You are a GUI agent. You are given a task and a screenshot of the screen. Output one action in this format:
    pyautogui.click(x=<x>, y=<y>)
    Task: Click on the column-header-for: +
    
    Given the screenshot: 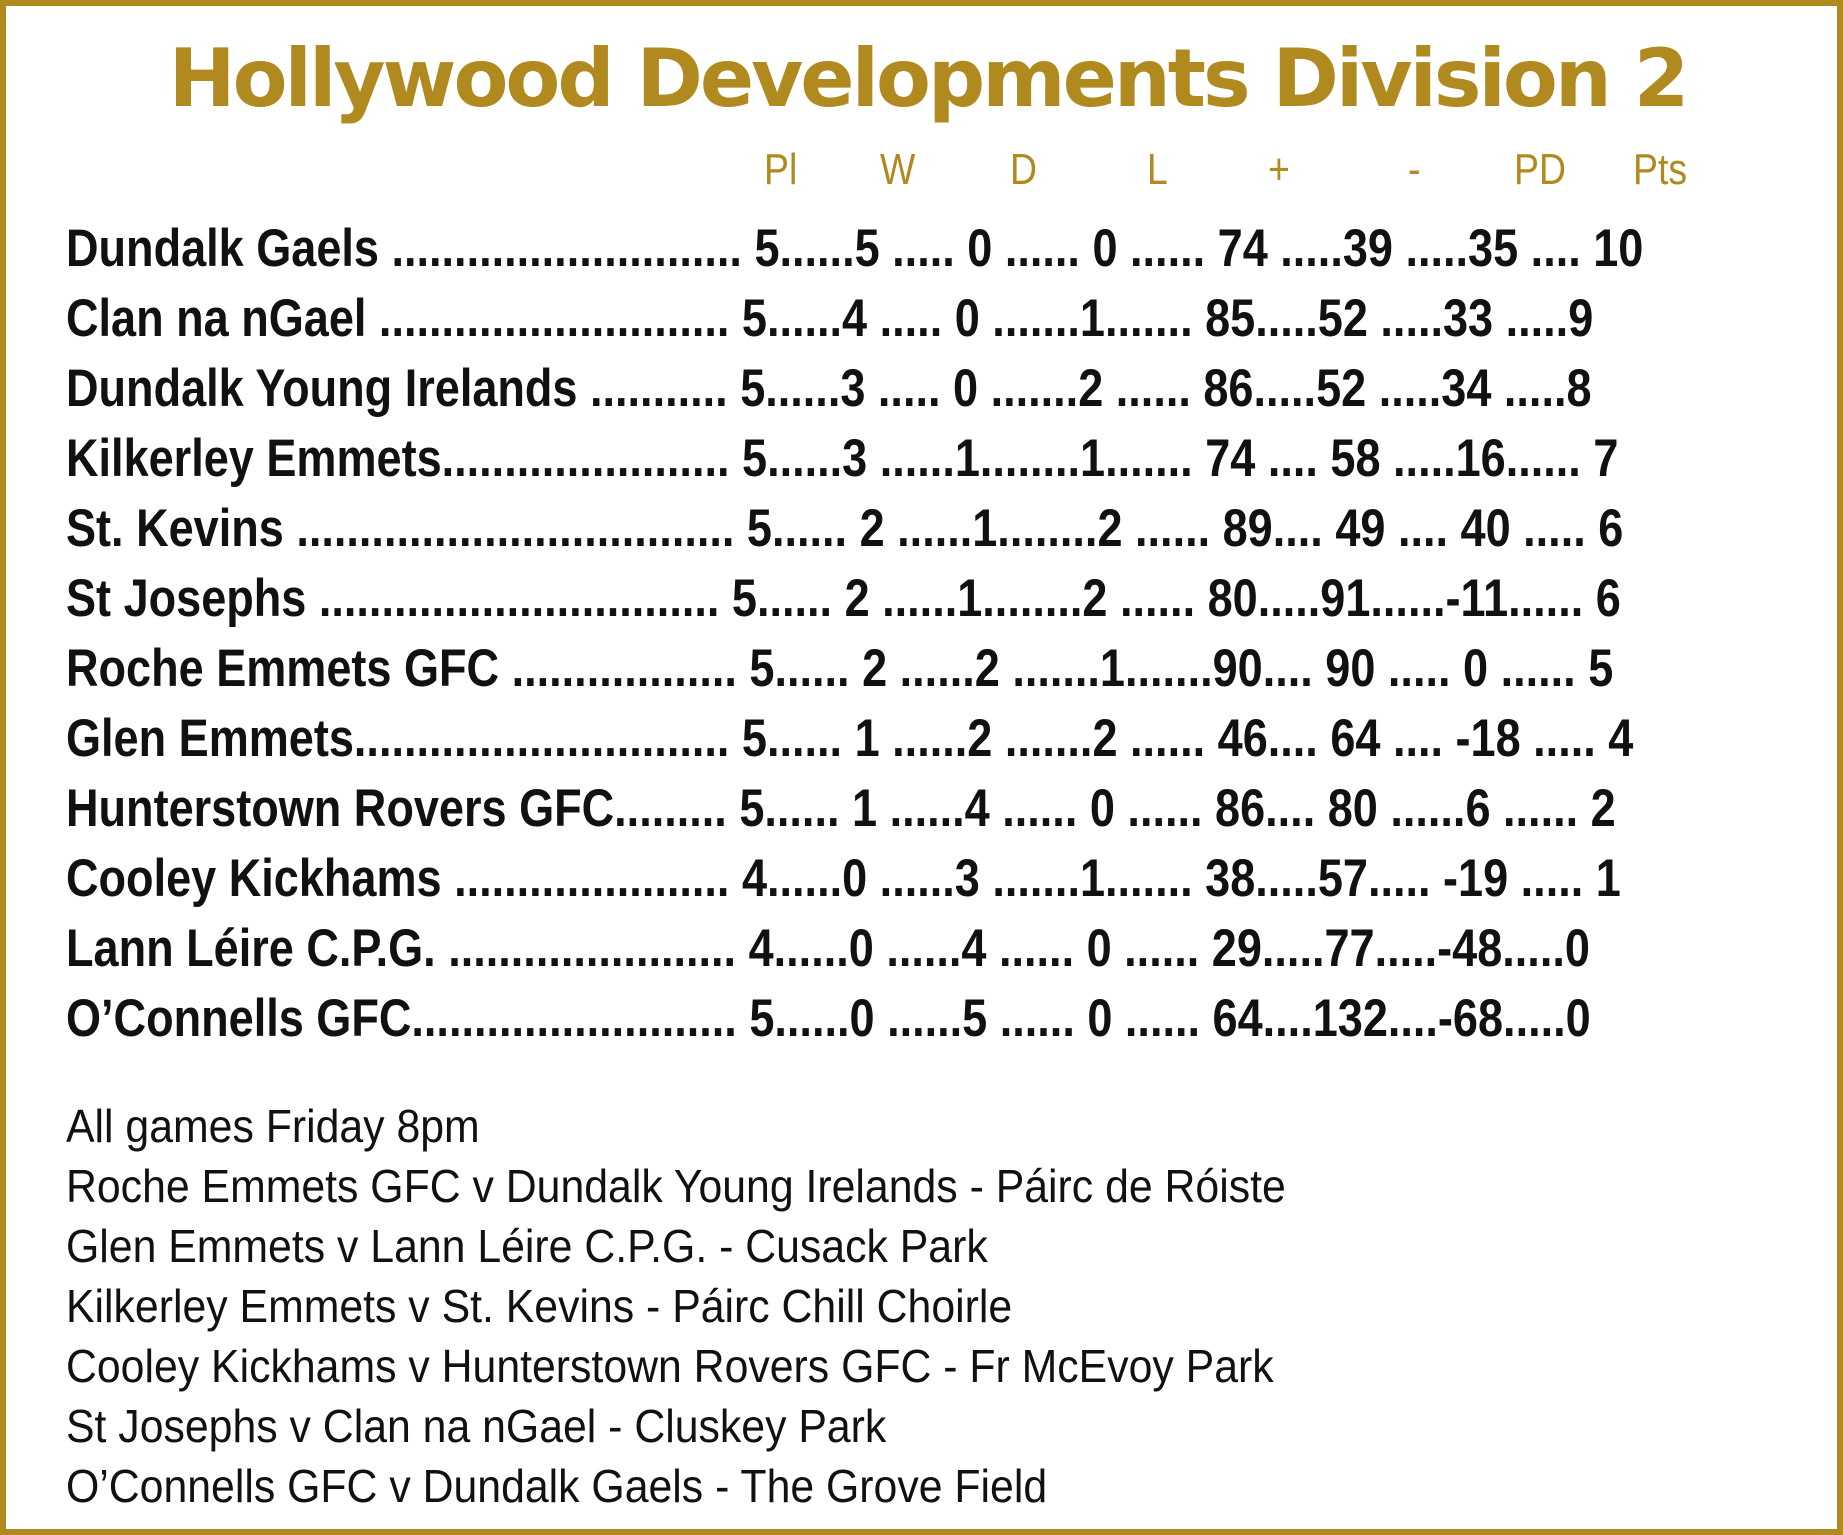 What is the action you would take?
    pyautogui.click(x=1279, y=169)
    